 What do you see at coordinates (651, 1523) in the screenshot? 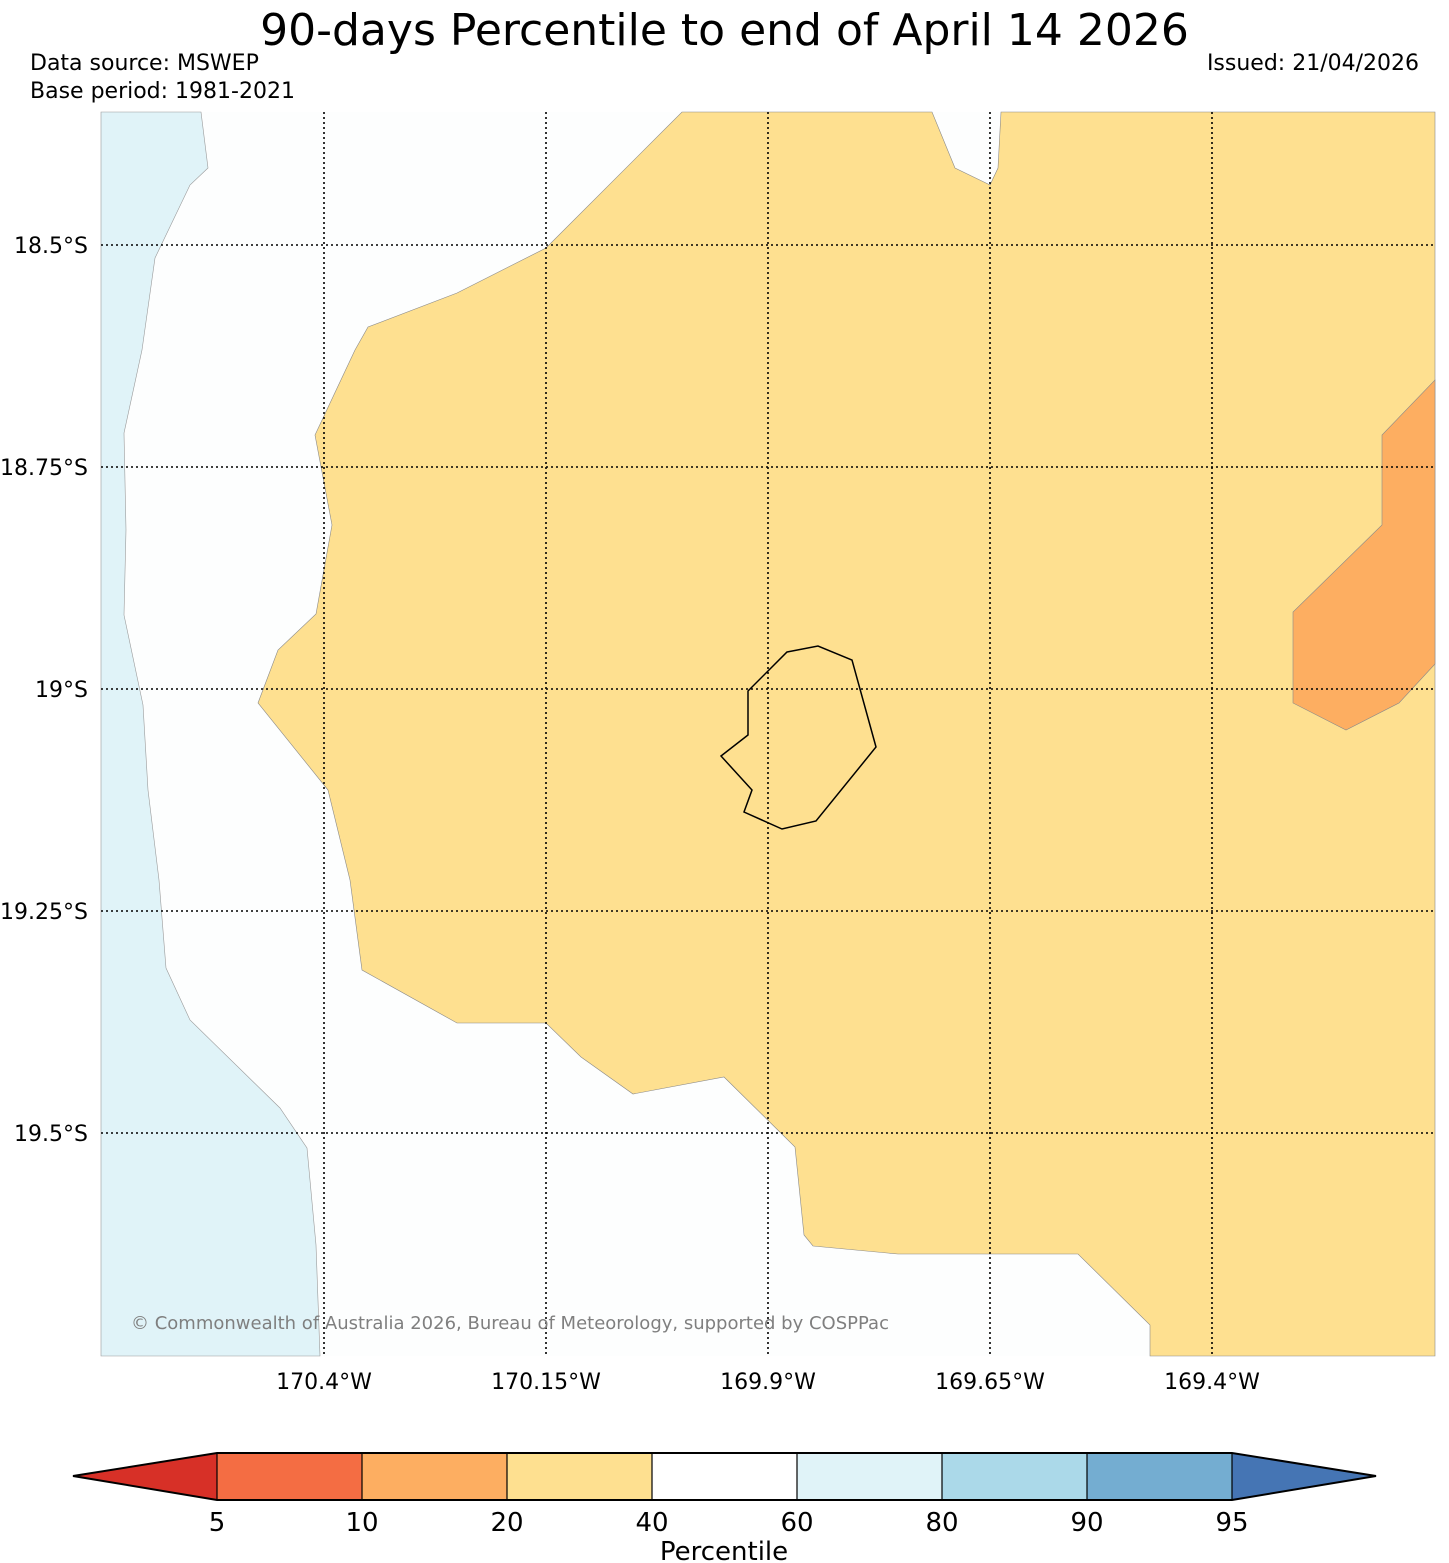
I see `colorbar-tick-label: 40` at bounding box center [651, 1523].